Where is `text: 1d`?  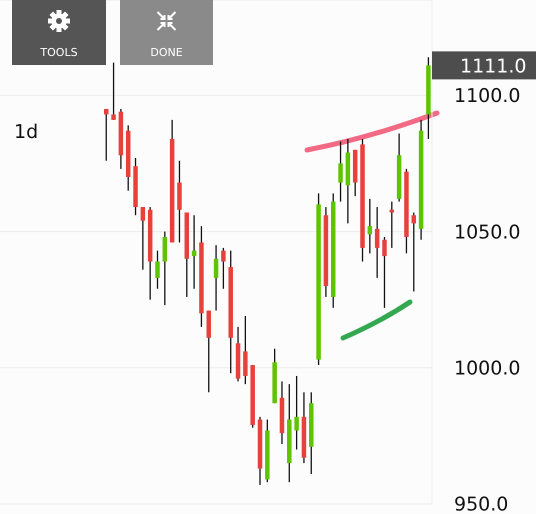 text: 1d is located at coordinates (26, 132).